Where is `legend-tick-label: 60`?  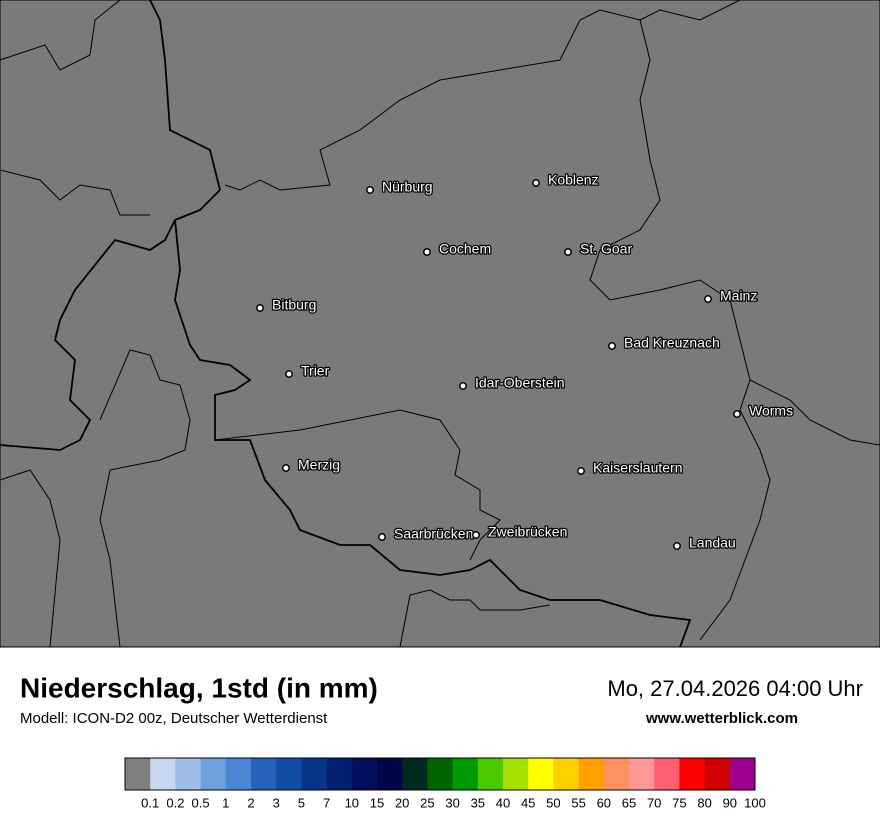
legend-tick-label: 60 is located at coordinates (604, 802).